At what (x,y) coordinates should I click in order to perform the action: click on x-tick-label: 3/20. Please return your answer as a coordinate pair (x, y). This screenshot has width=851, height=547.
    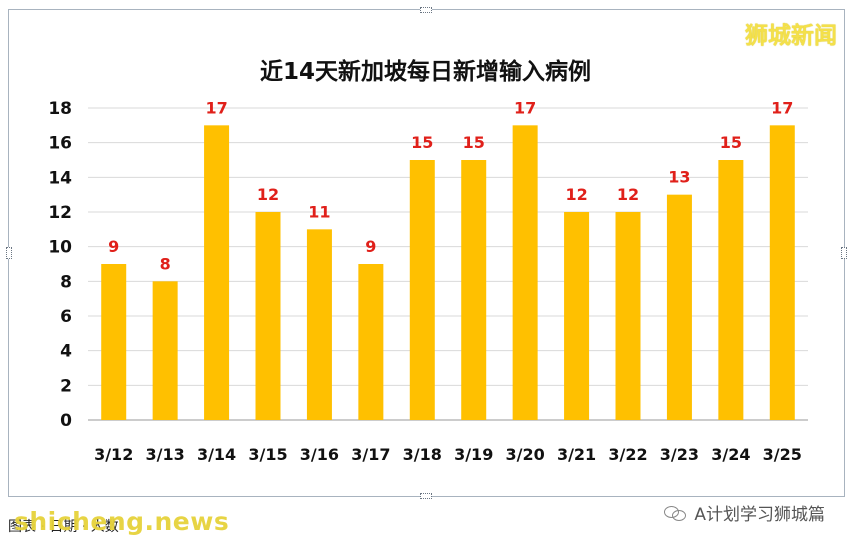
    Looking at the image, I should click on (525, 454).